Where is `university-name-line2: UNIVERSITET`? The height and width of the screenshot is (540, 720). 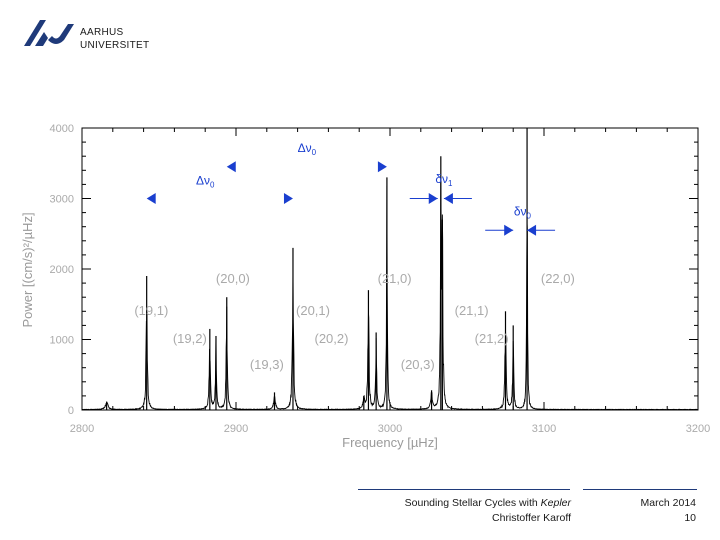
university-name-line2: UNIVERSITET is located at coordinates (115, 45).